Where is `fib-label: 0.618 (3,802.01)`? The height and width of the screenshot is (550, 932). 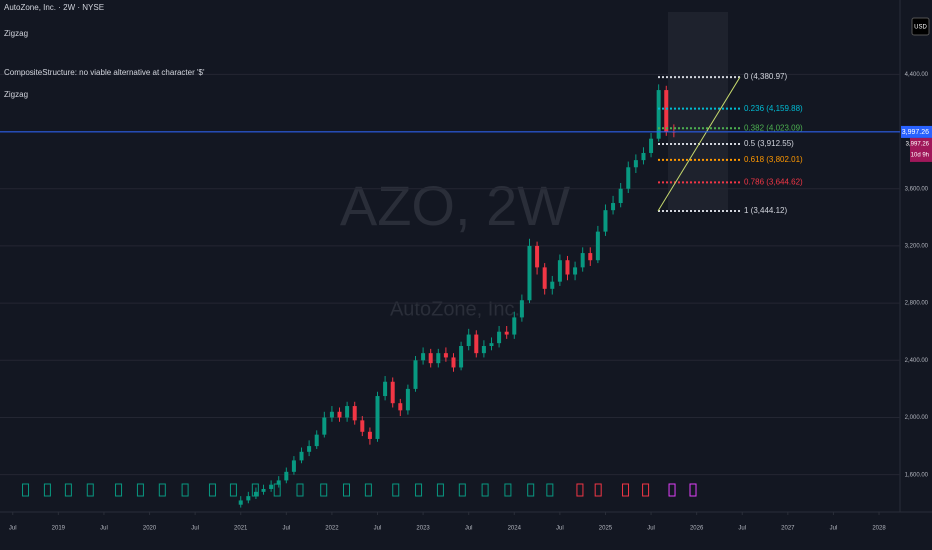 fib-label: 0.618 (3,802.01) is located at coordinates (773, 159).